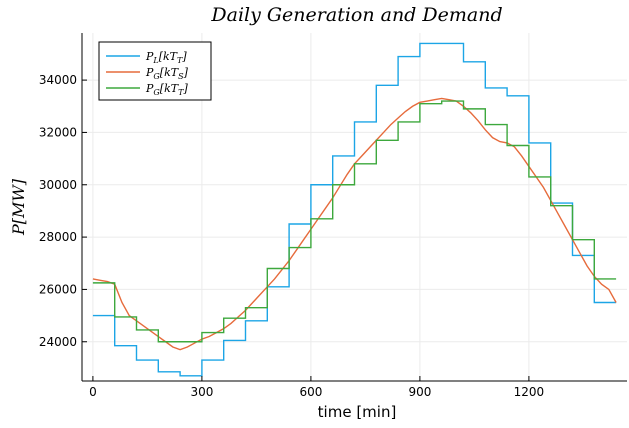  What do you see at coordinates (58, 237) in the screenshot?
I see `y-tick-label: 28000` at bounding box center [58, 237].